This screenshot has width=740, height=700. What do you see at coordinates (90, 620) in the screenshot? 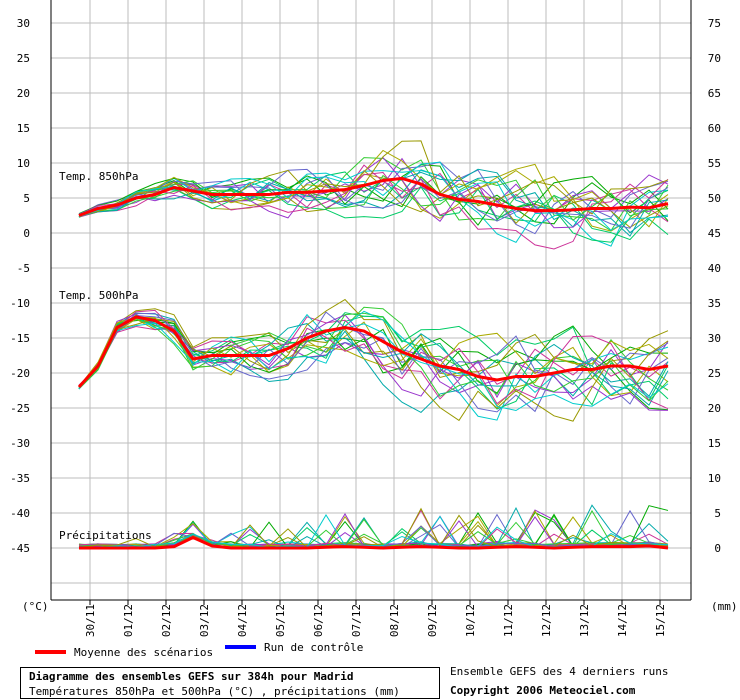
I see `x-tick-label: 30/11` at bounding box center [90, 620].